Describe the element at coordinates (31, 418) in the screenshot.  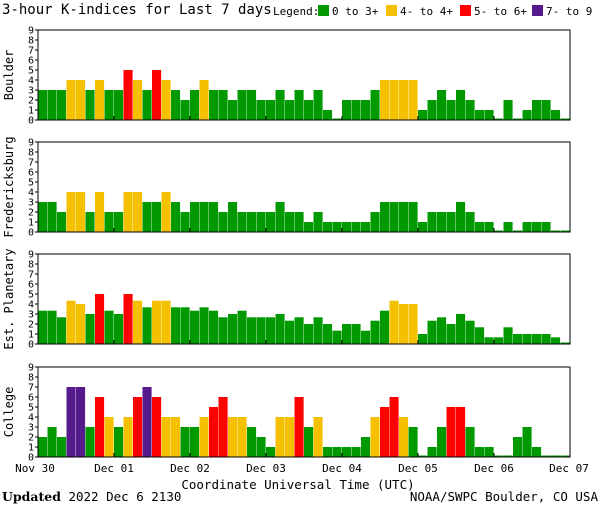
I see `y-tick-label-college-4: 4` at that location.